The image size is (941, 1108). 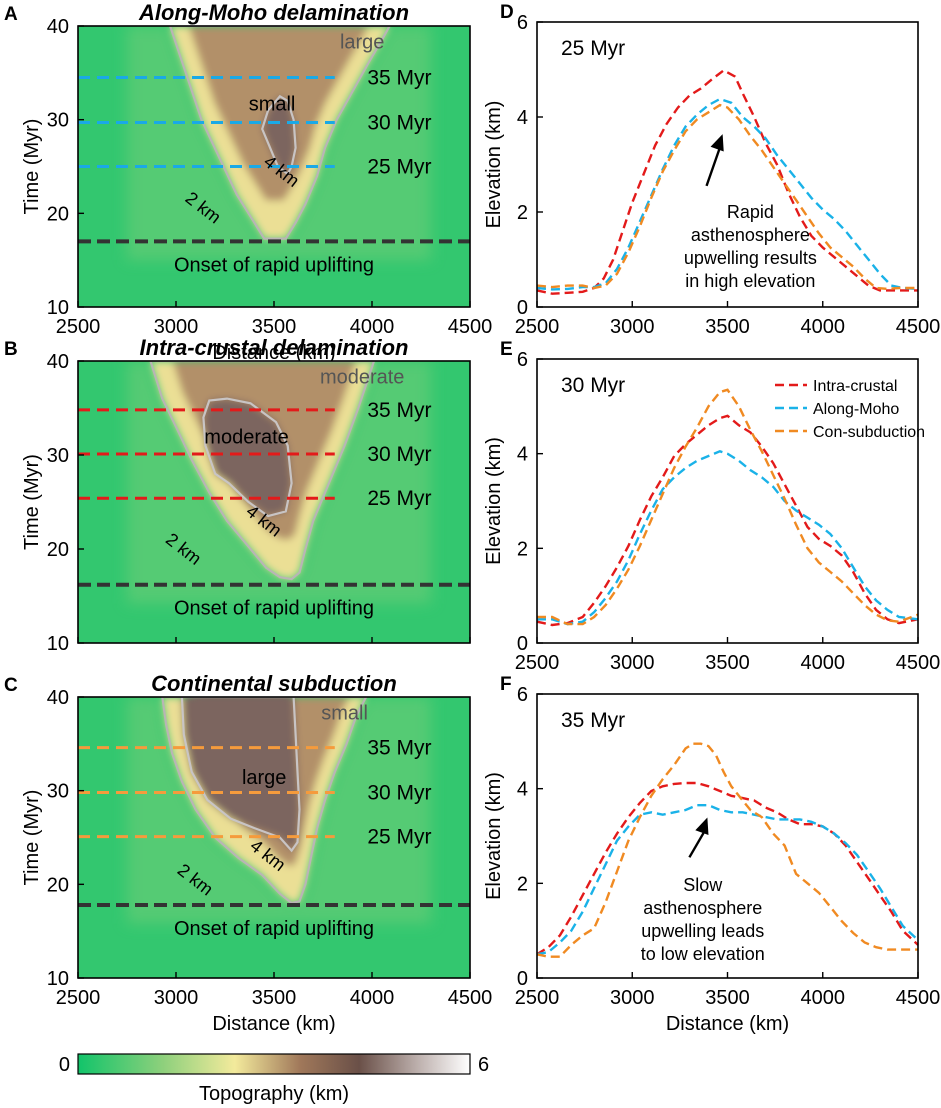 I want to click on panel-title: Along-Moho delamination, so click(x=273, y=12).